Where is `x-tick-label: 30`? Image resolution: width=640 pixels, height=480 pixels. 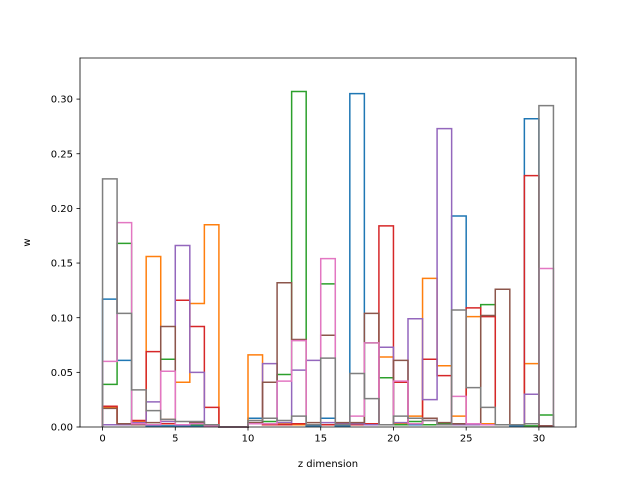
x-tick-label: 30 is located at coordinates (539, 439).